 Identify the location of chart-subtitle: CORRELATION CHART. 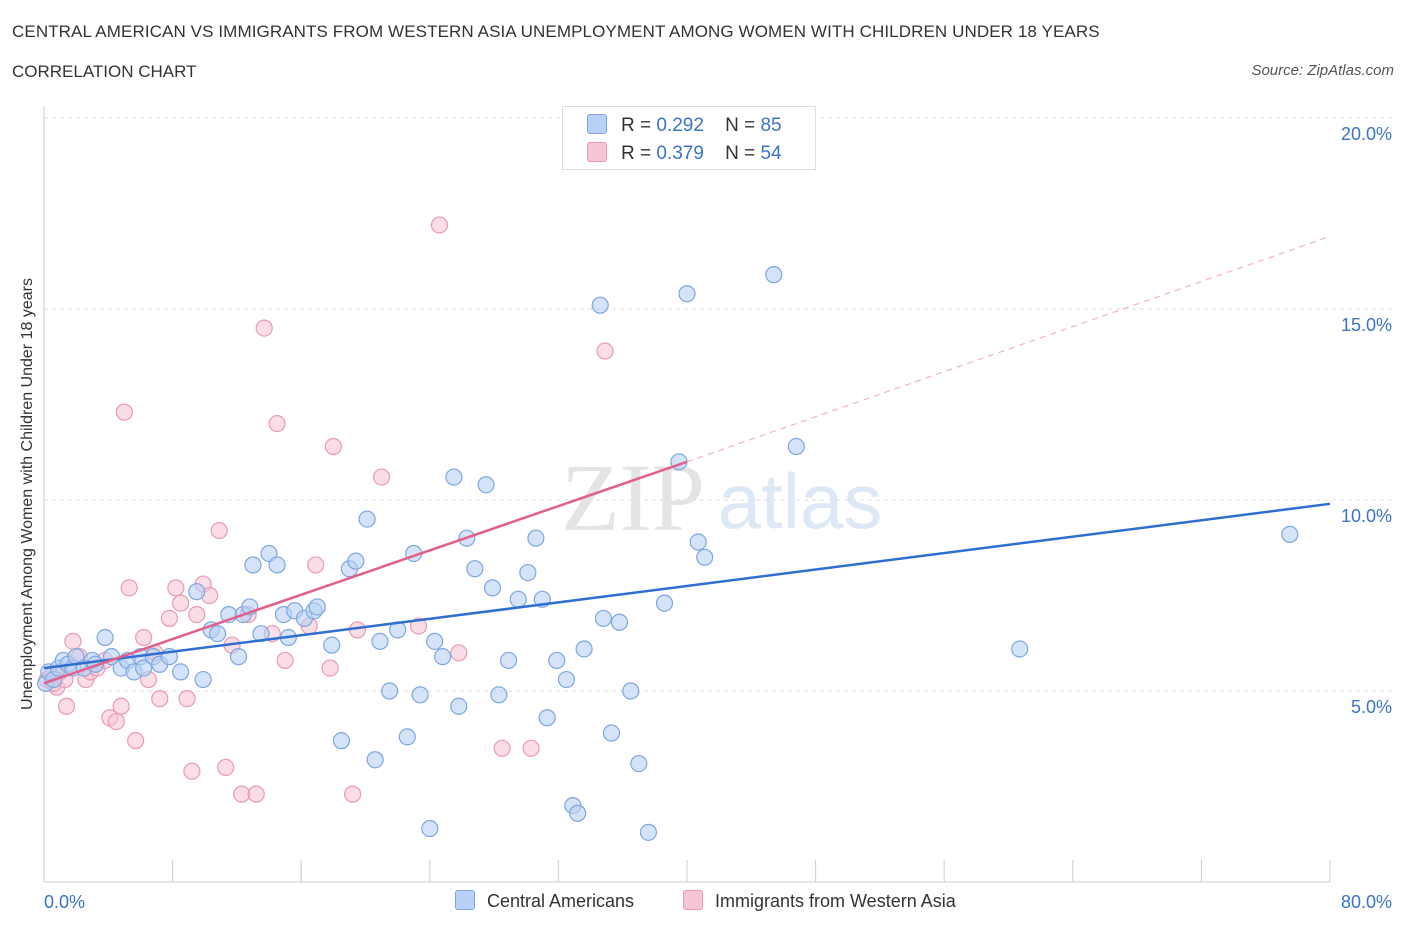
(104, 71).